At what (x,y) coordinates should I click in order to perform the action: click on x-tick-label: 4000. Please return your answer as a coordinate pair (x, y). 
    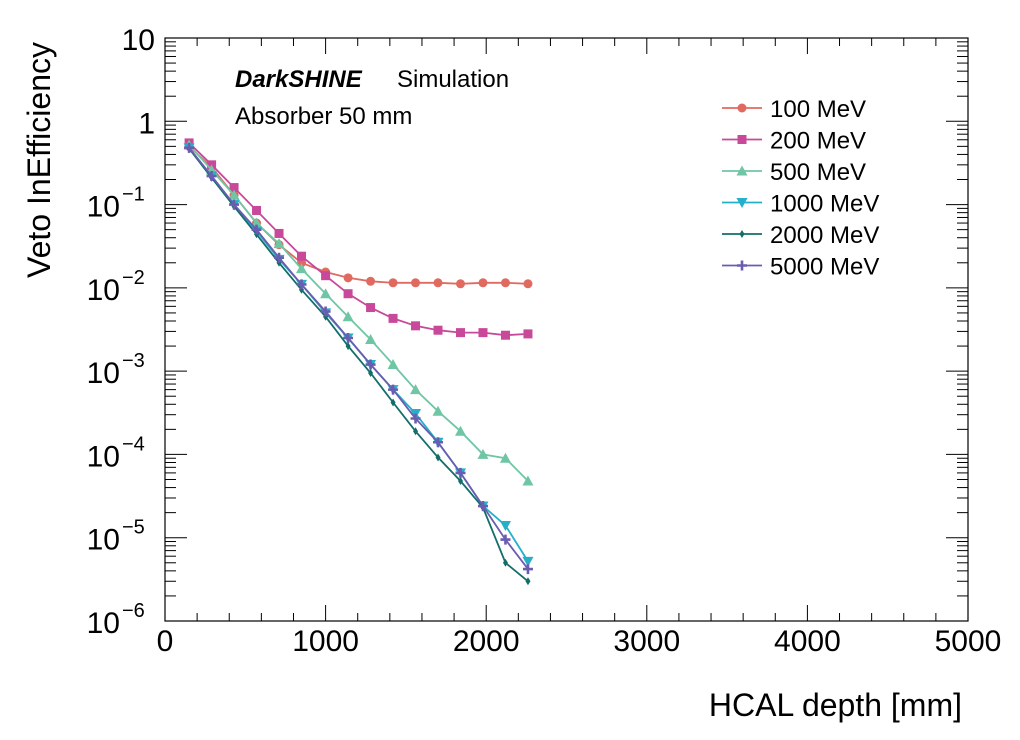
    Looking at the image, I should click on (807, 641).